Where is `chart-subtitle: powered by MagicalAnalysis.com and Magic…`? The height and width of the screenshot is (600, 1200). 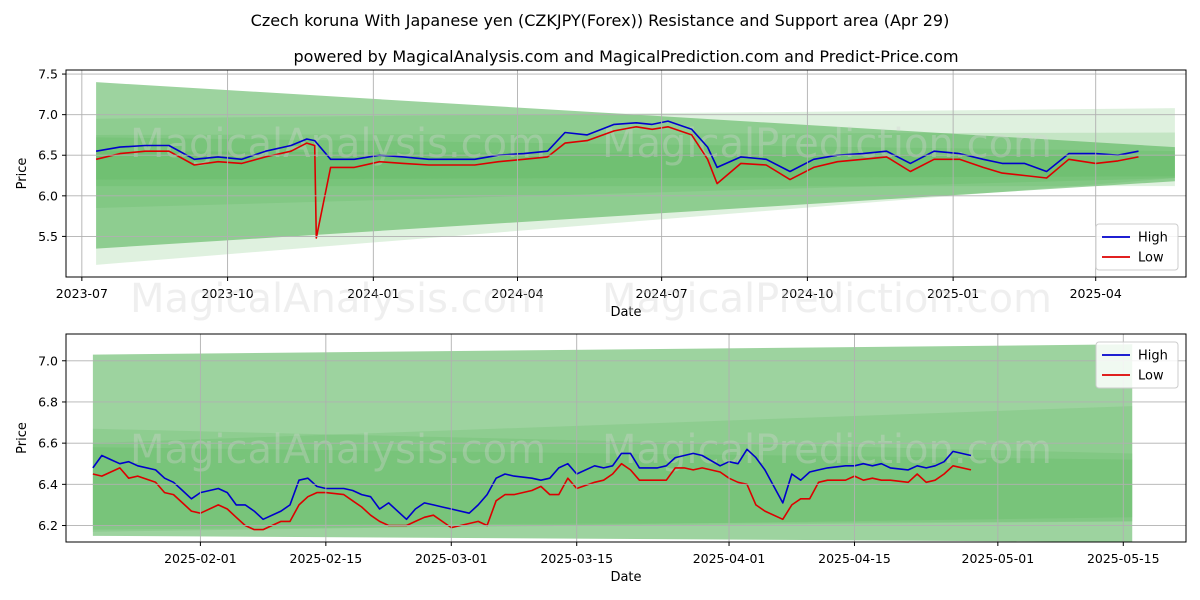
chart-subtitle: powered by MagicalAnalysis.com and Magic… is located at coordinates (625, 56).